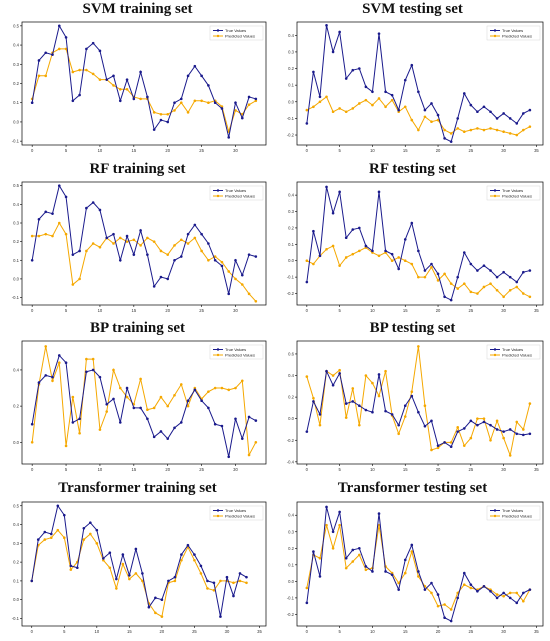 Image resolution: width=550 pixels, height=641 pixels. Describe the element at coordinates (143, 81) in the screenshot. I see `true-values-line` at that location.